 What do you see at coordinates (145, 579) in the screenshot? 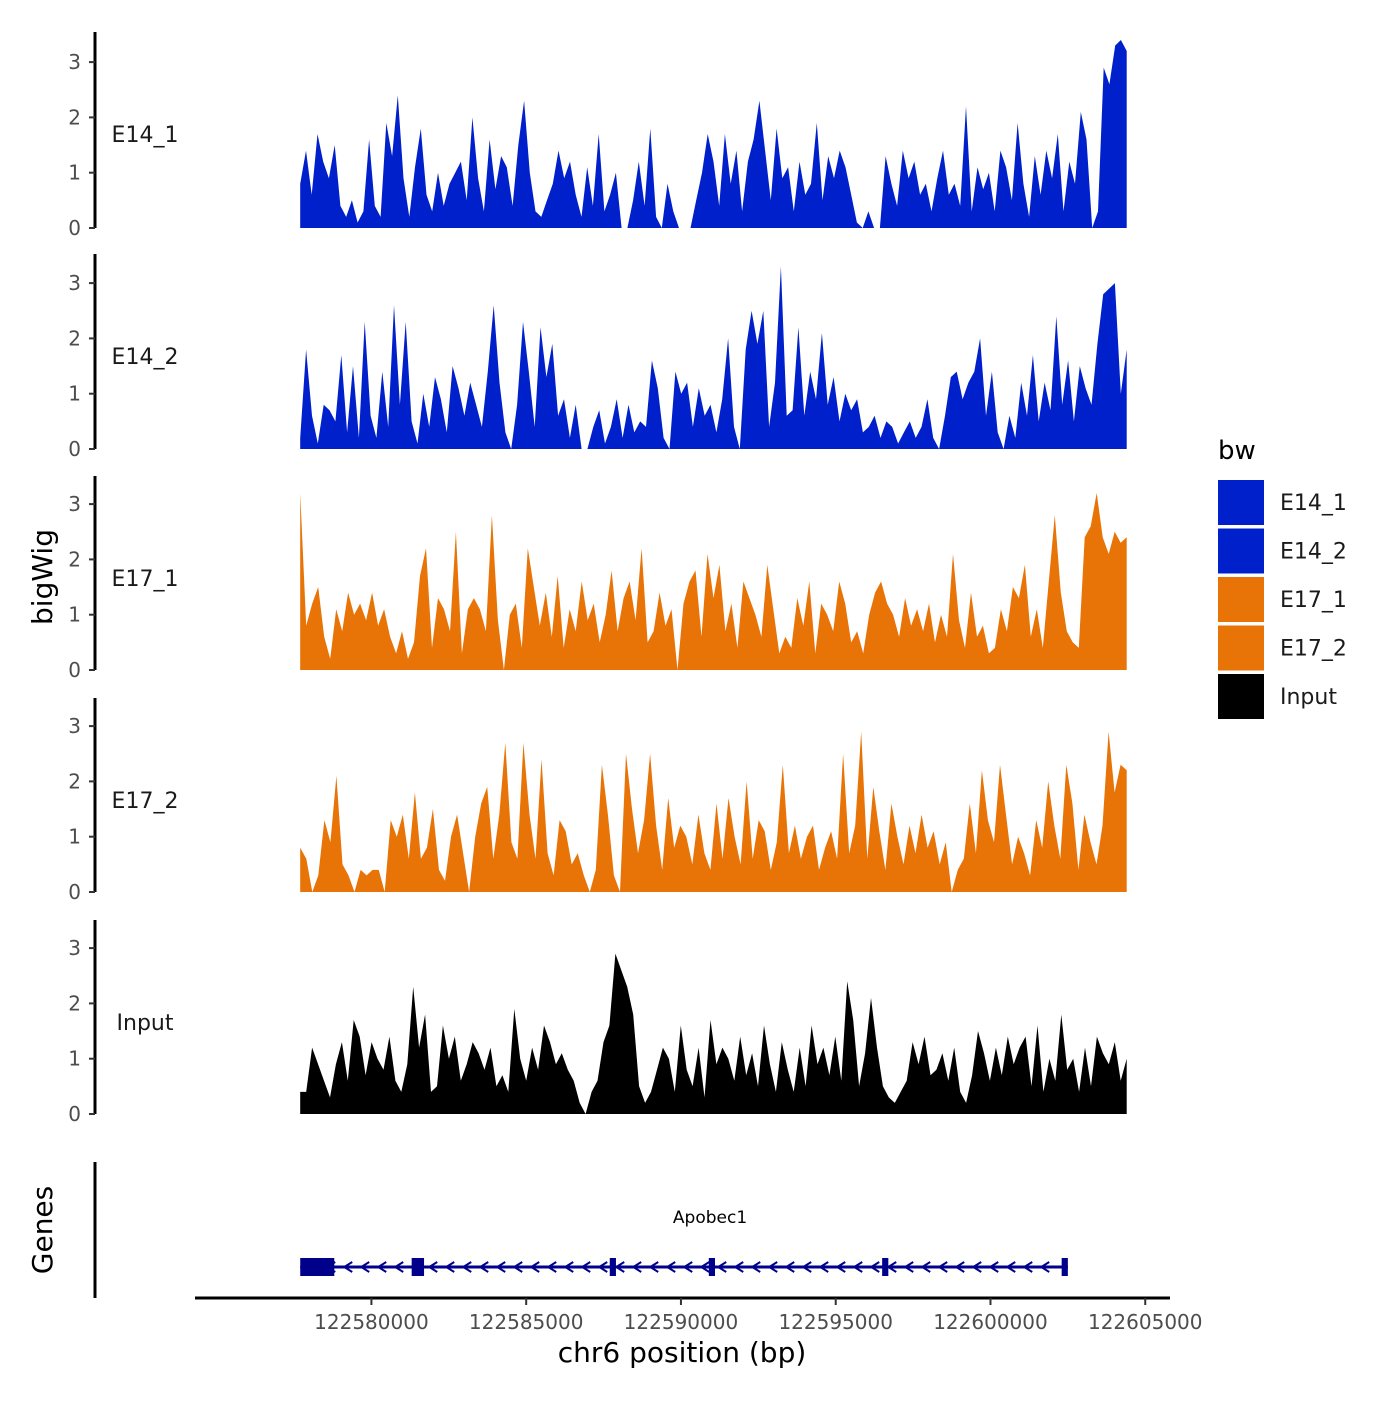
I see `track-label-E17_1: E17_1` at bounding box center [145, 579].